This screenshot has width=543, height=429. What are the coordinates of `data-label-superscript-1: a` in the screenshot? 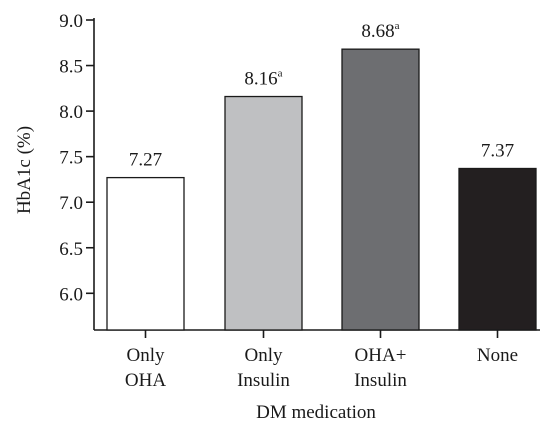 It's located at (280, 74).